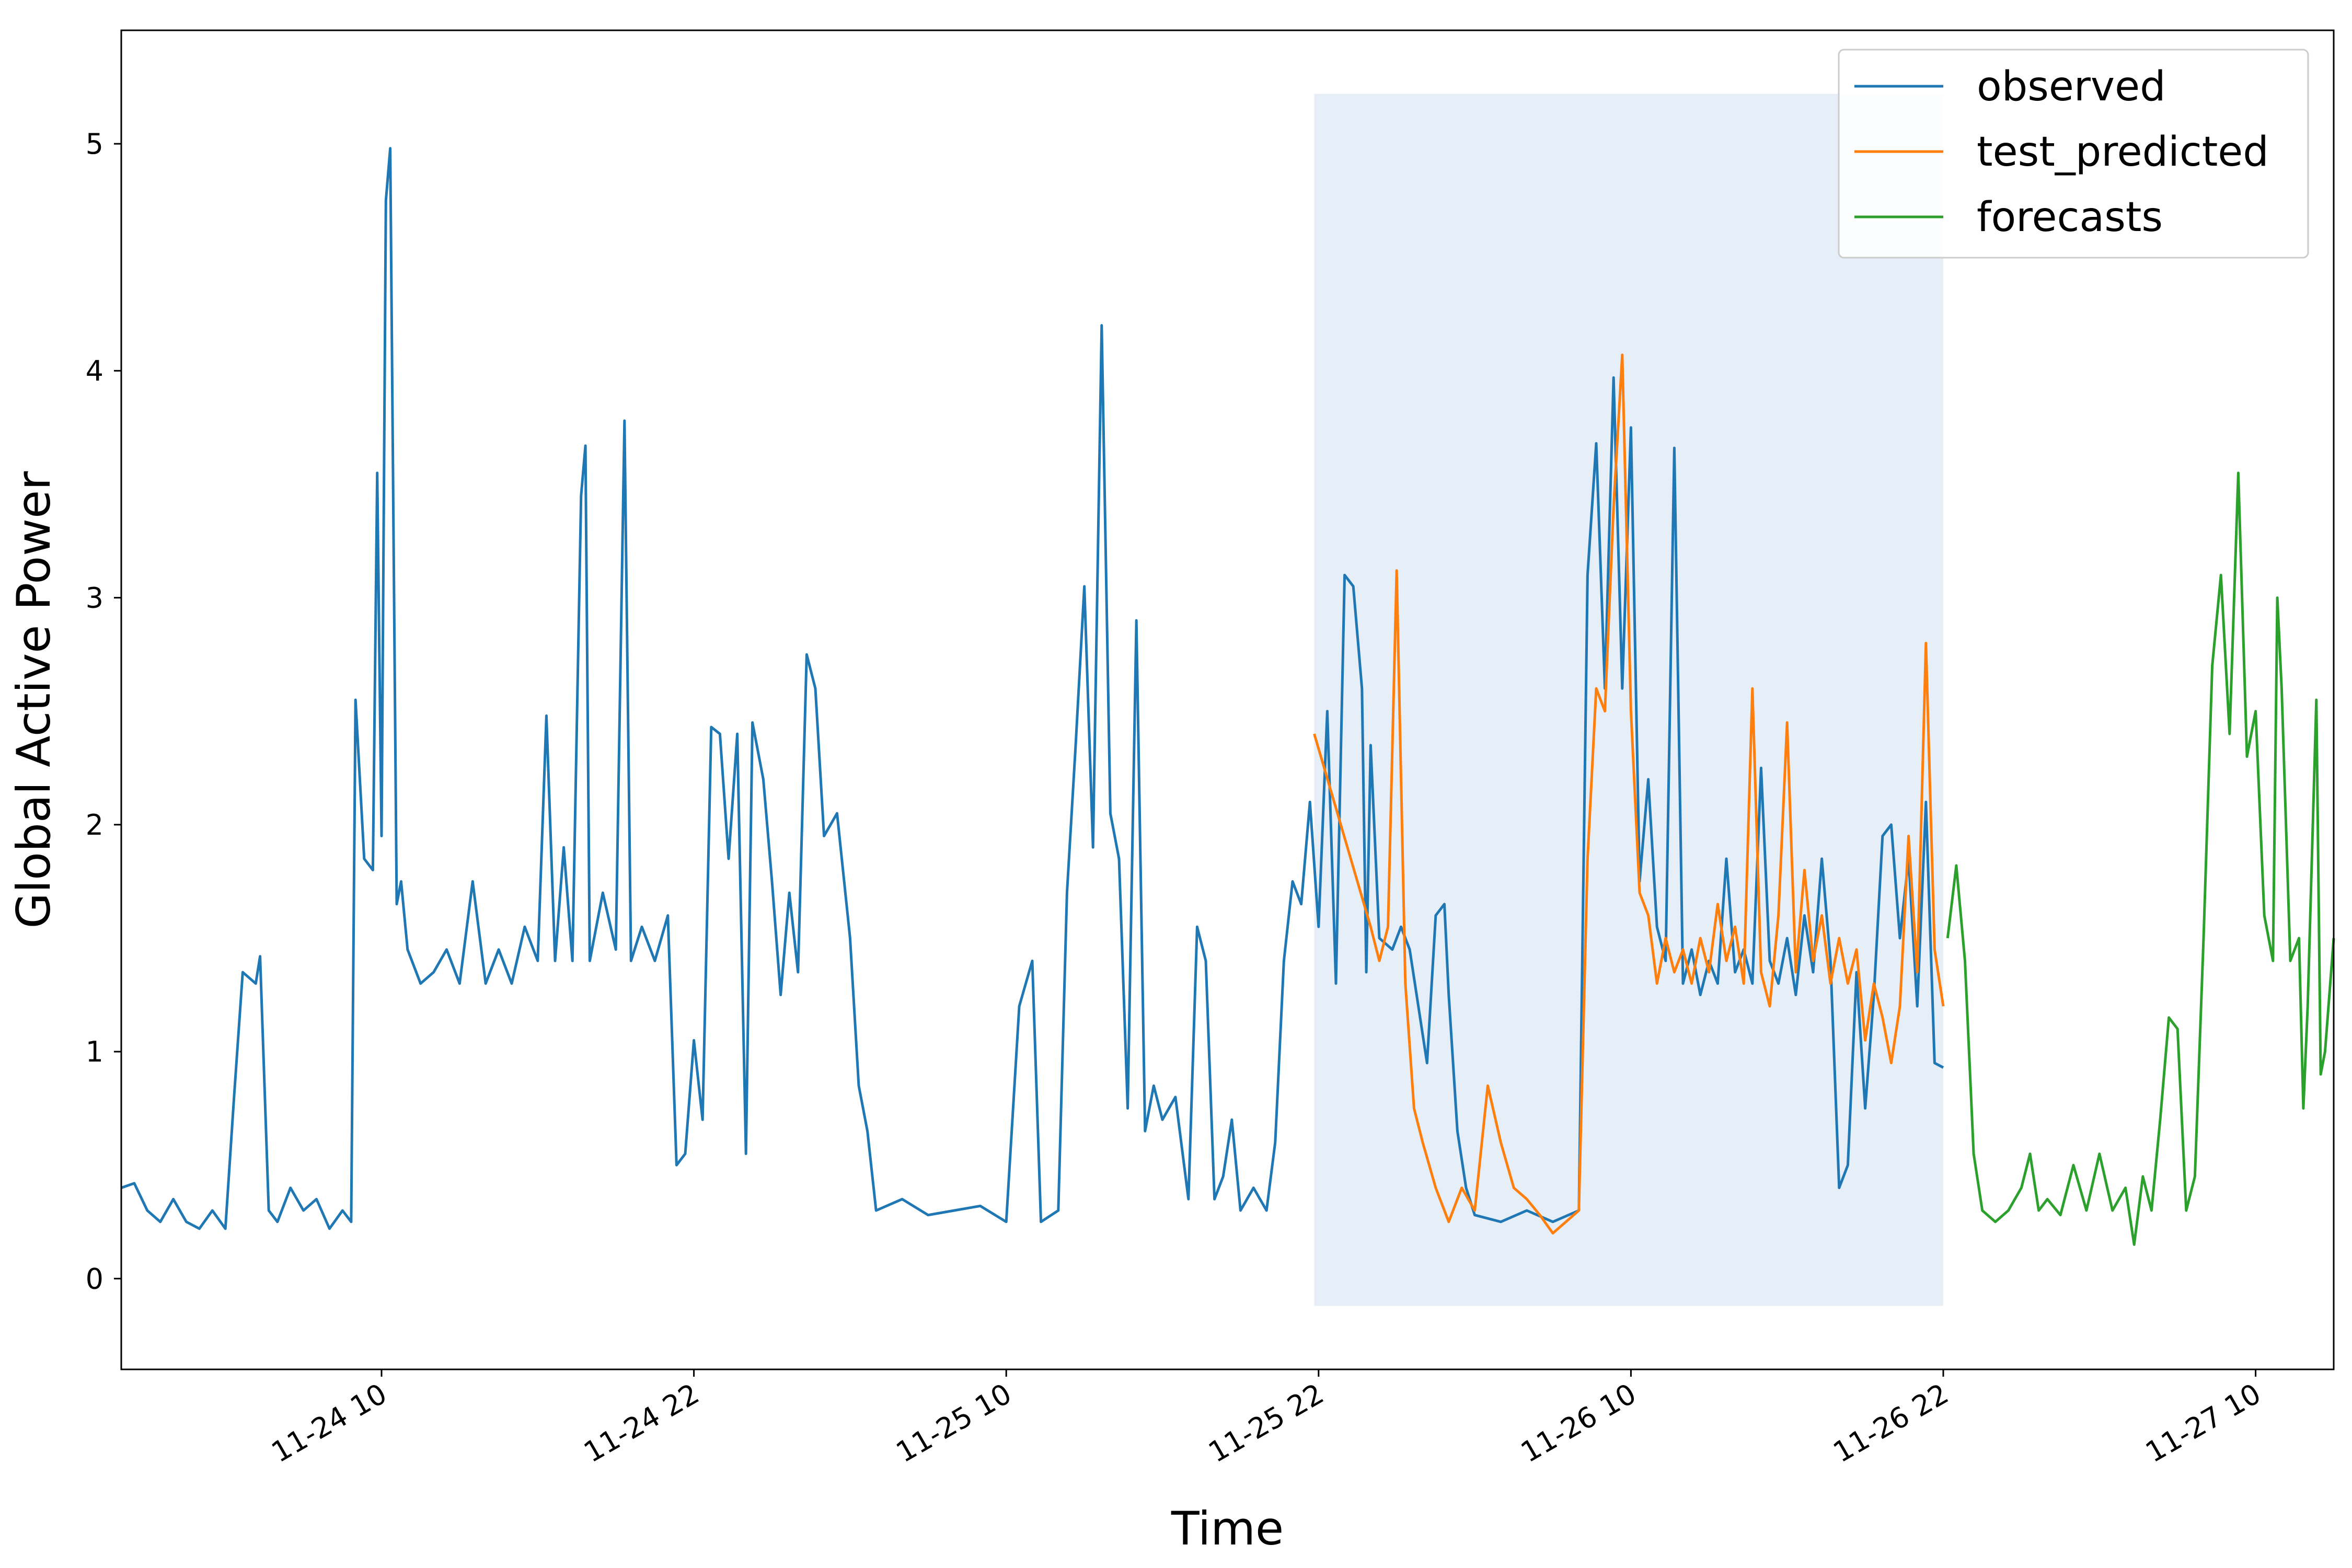 This screenshot has width=2352, height=1568. I want to click on legend-label-forecasts: forecasts, so click(2070, 217).